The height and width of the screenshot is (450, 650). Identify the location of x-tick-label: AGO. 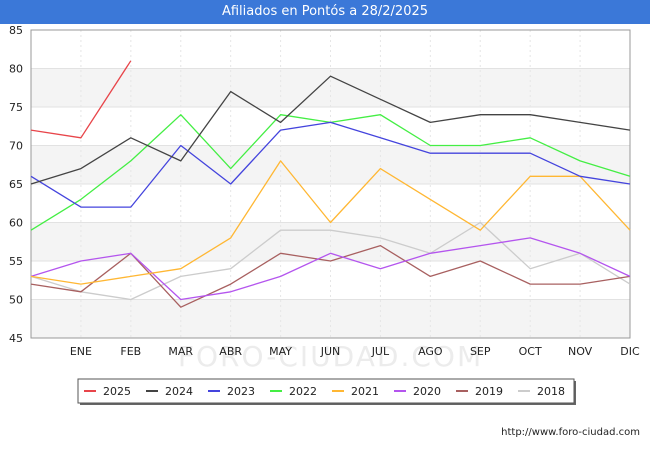
(430, 351).